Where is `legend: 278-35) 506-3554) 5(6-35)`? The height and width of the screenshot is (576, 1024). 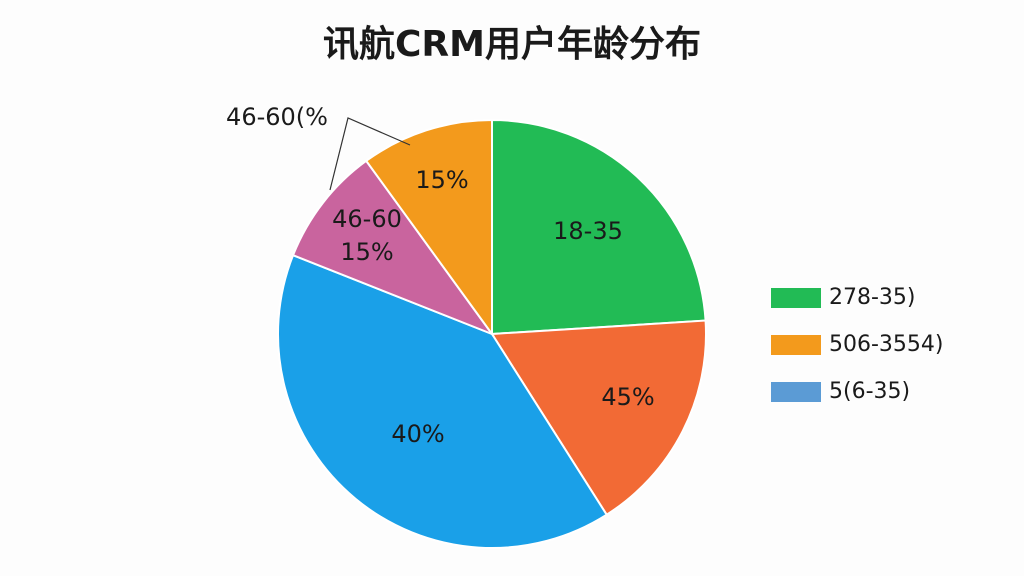 legend: 278-35) 506-3554) 5(6-35) is located at coordinates (857, 344).